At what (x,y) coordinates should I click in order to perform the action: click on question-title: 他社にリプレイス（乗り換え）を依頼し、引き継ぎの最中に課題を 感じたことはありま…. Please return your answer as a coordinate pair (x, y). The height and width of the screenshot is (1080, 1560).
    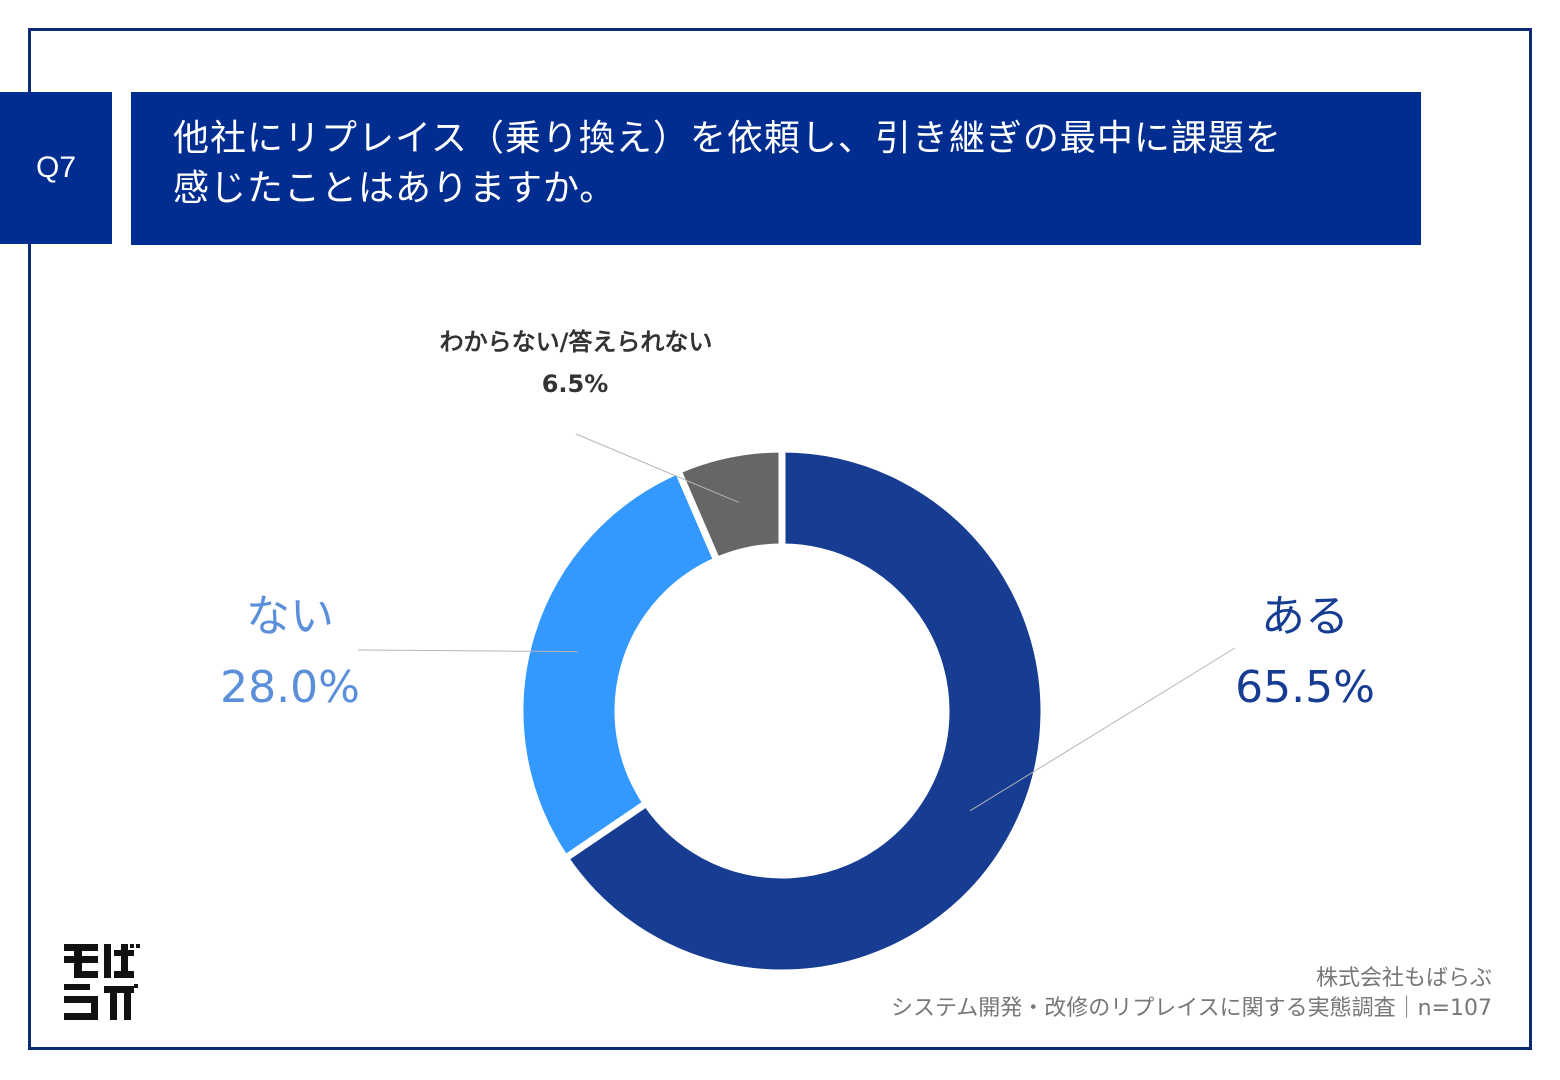
    Looking at the image, I should click on (776, 168).